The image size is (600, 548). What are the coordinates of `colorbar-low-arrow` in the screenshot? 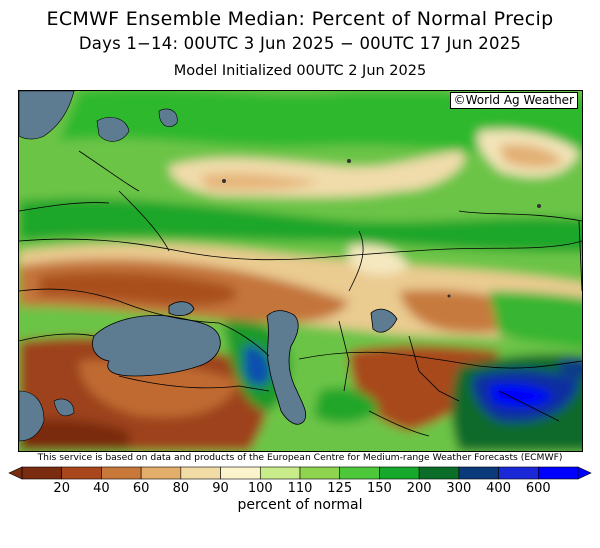 It's located at (15, 473).